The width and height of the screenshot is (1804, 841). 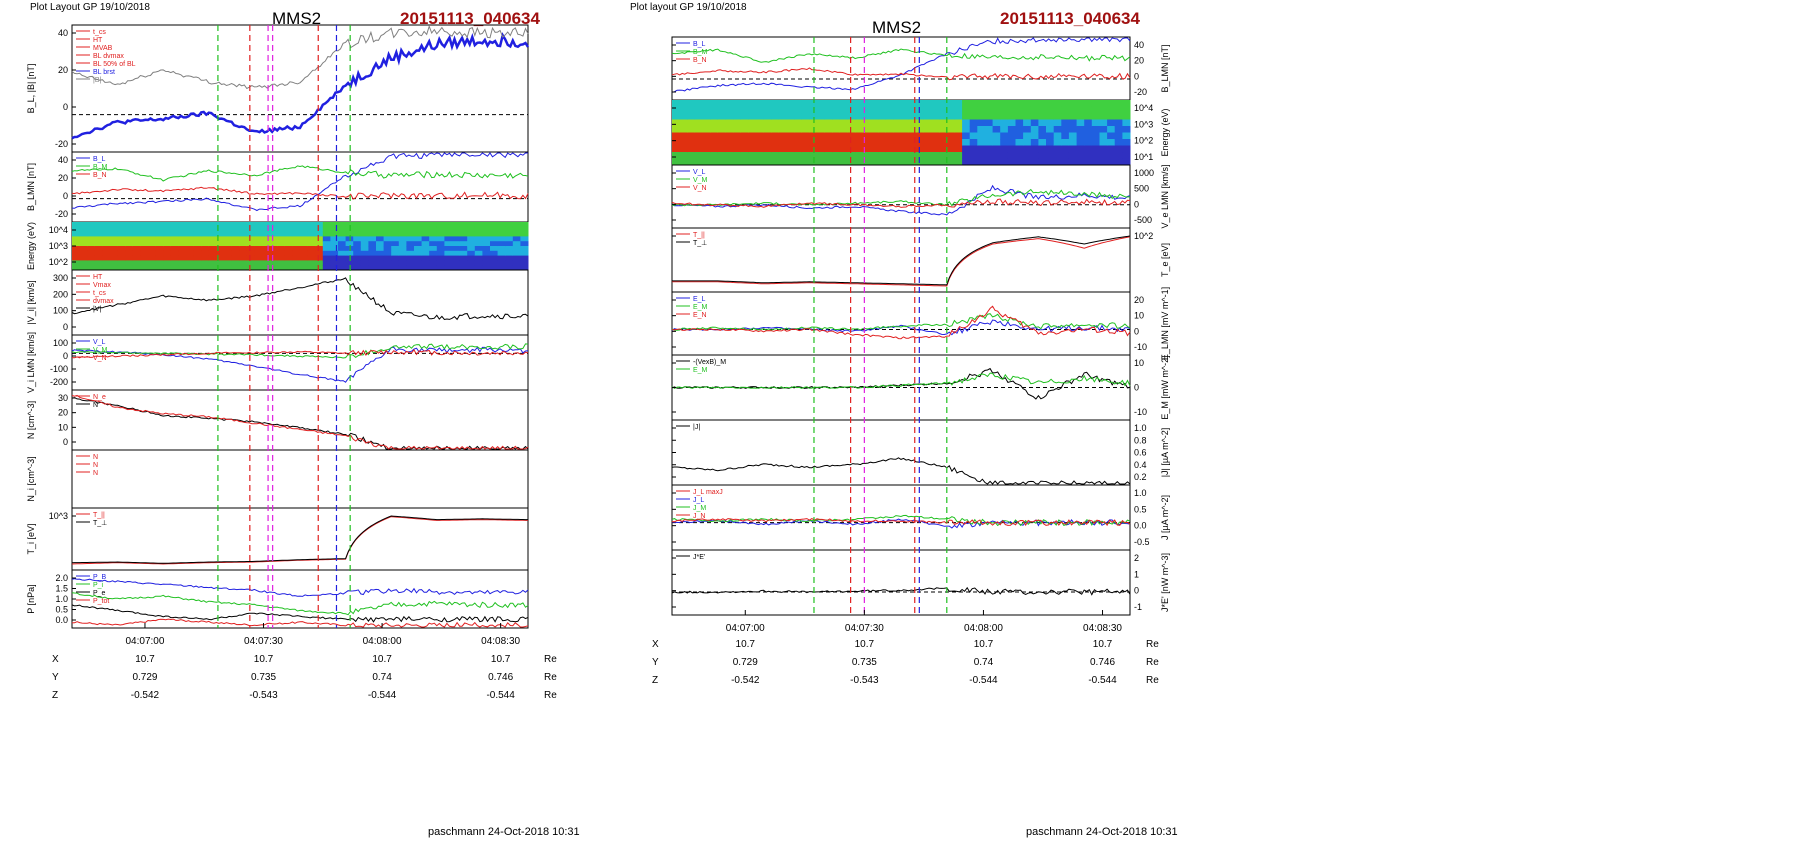 I want to click on y-axis-label: Energy (eV), so click(x=1165, y=132).